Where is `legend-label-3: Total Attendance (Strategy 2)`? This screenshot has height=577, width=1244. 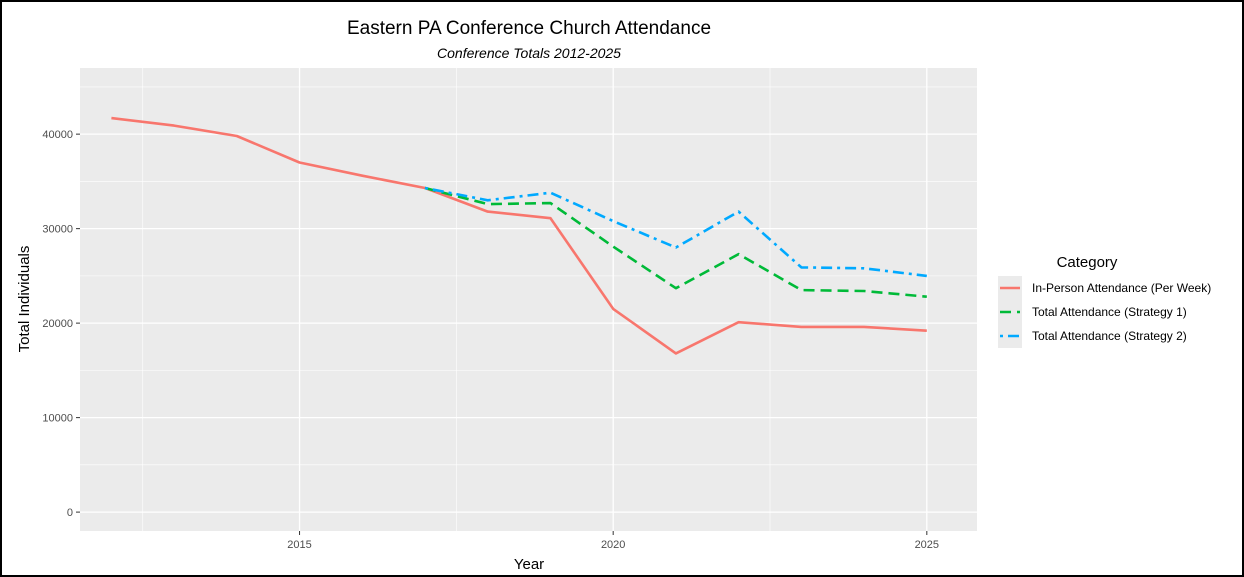
legend-label-3: Total Attendance (Strategy 2) is located at coordinates (1109, 336).